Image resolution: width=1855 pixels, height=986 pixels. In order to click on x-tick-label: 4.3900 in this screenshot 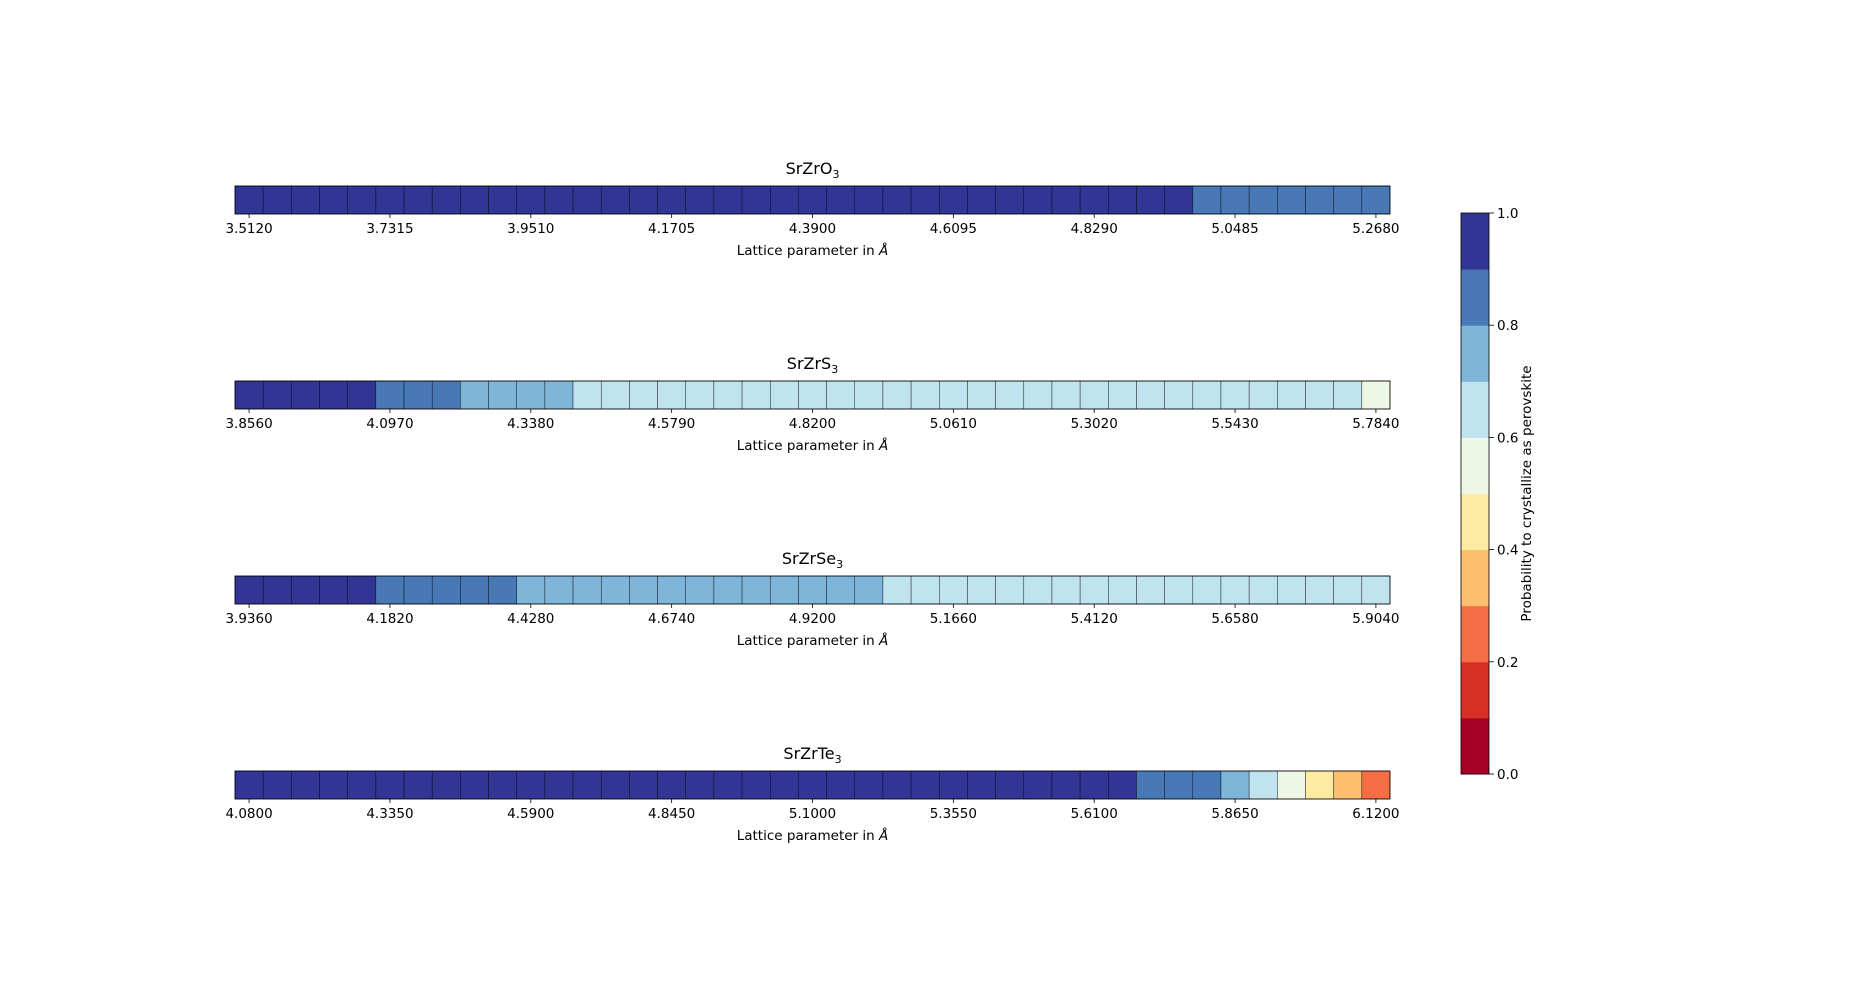, I will do `click(812, 229)`.